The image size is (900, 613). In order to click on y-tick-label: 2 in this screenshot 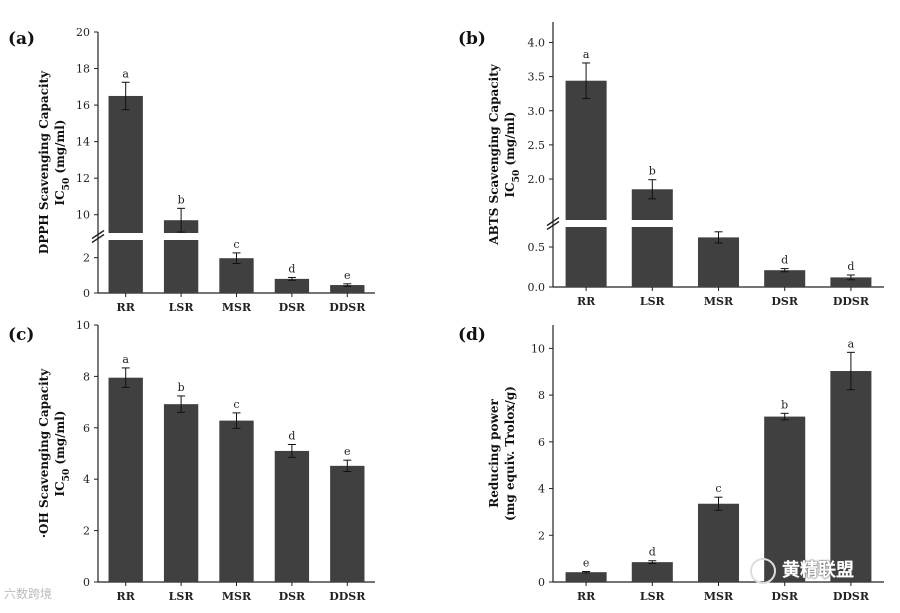, I will do `click(86, 258)`.